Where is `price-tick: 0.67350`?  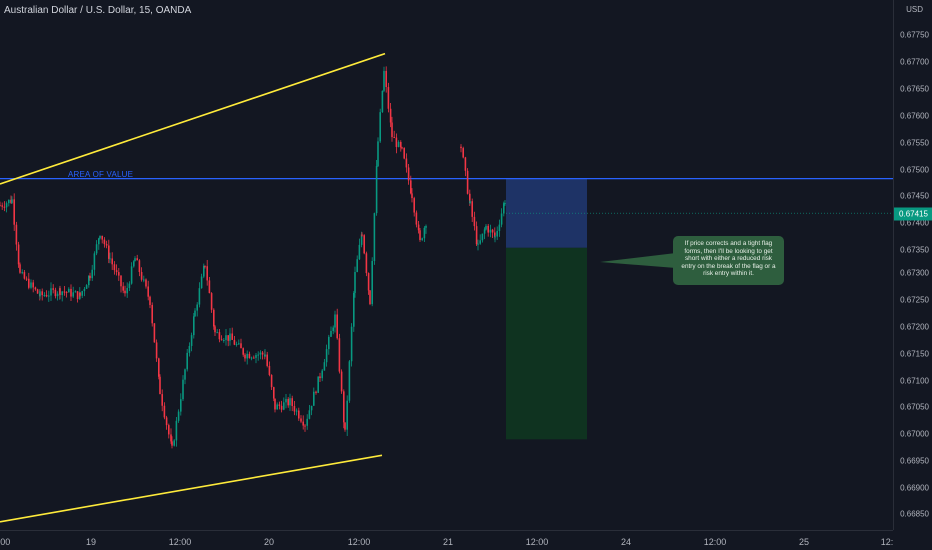
price-tick: 0.67350 is located at coordinates (914, 250).